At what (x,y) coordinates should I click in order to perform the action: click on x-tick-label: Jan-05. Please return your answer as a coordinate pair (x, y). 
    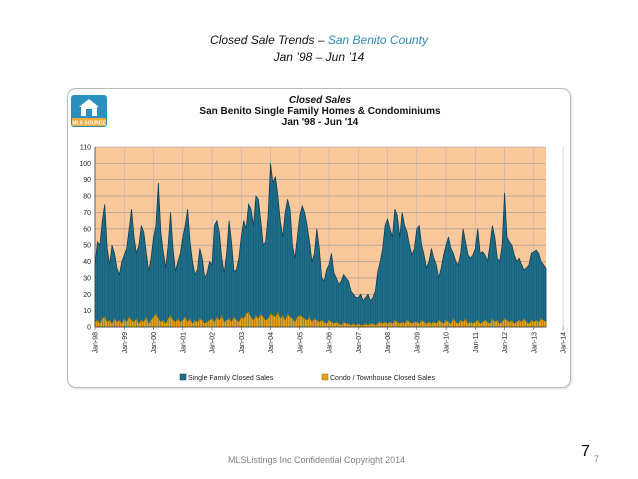
    Looking at the image, I should click on (300, 343).